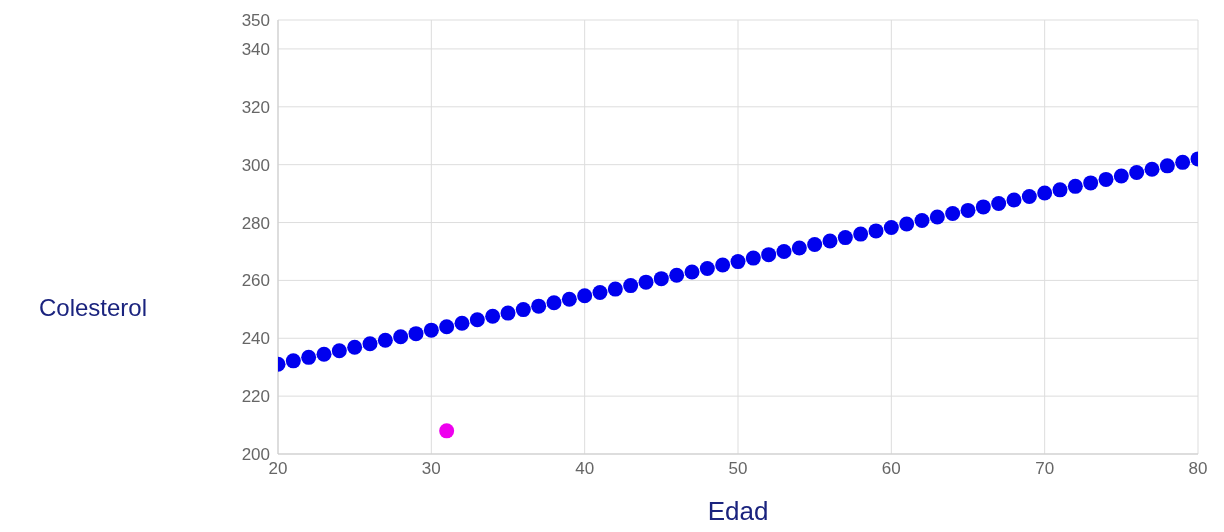 The width and height of the screenshot is (1224, 532). I want to click on x-tick-label: 20, so click(278, 469).